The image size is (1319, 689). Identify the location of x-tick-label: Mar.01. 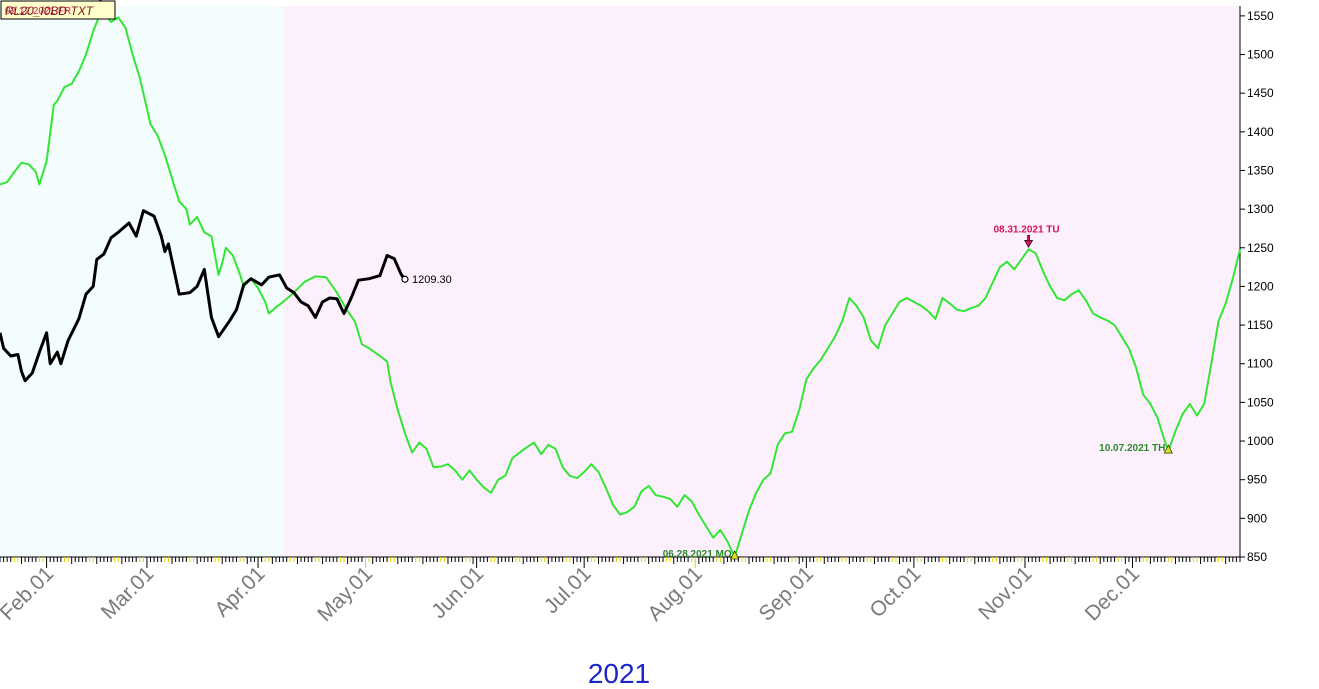
(128, 593).